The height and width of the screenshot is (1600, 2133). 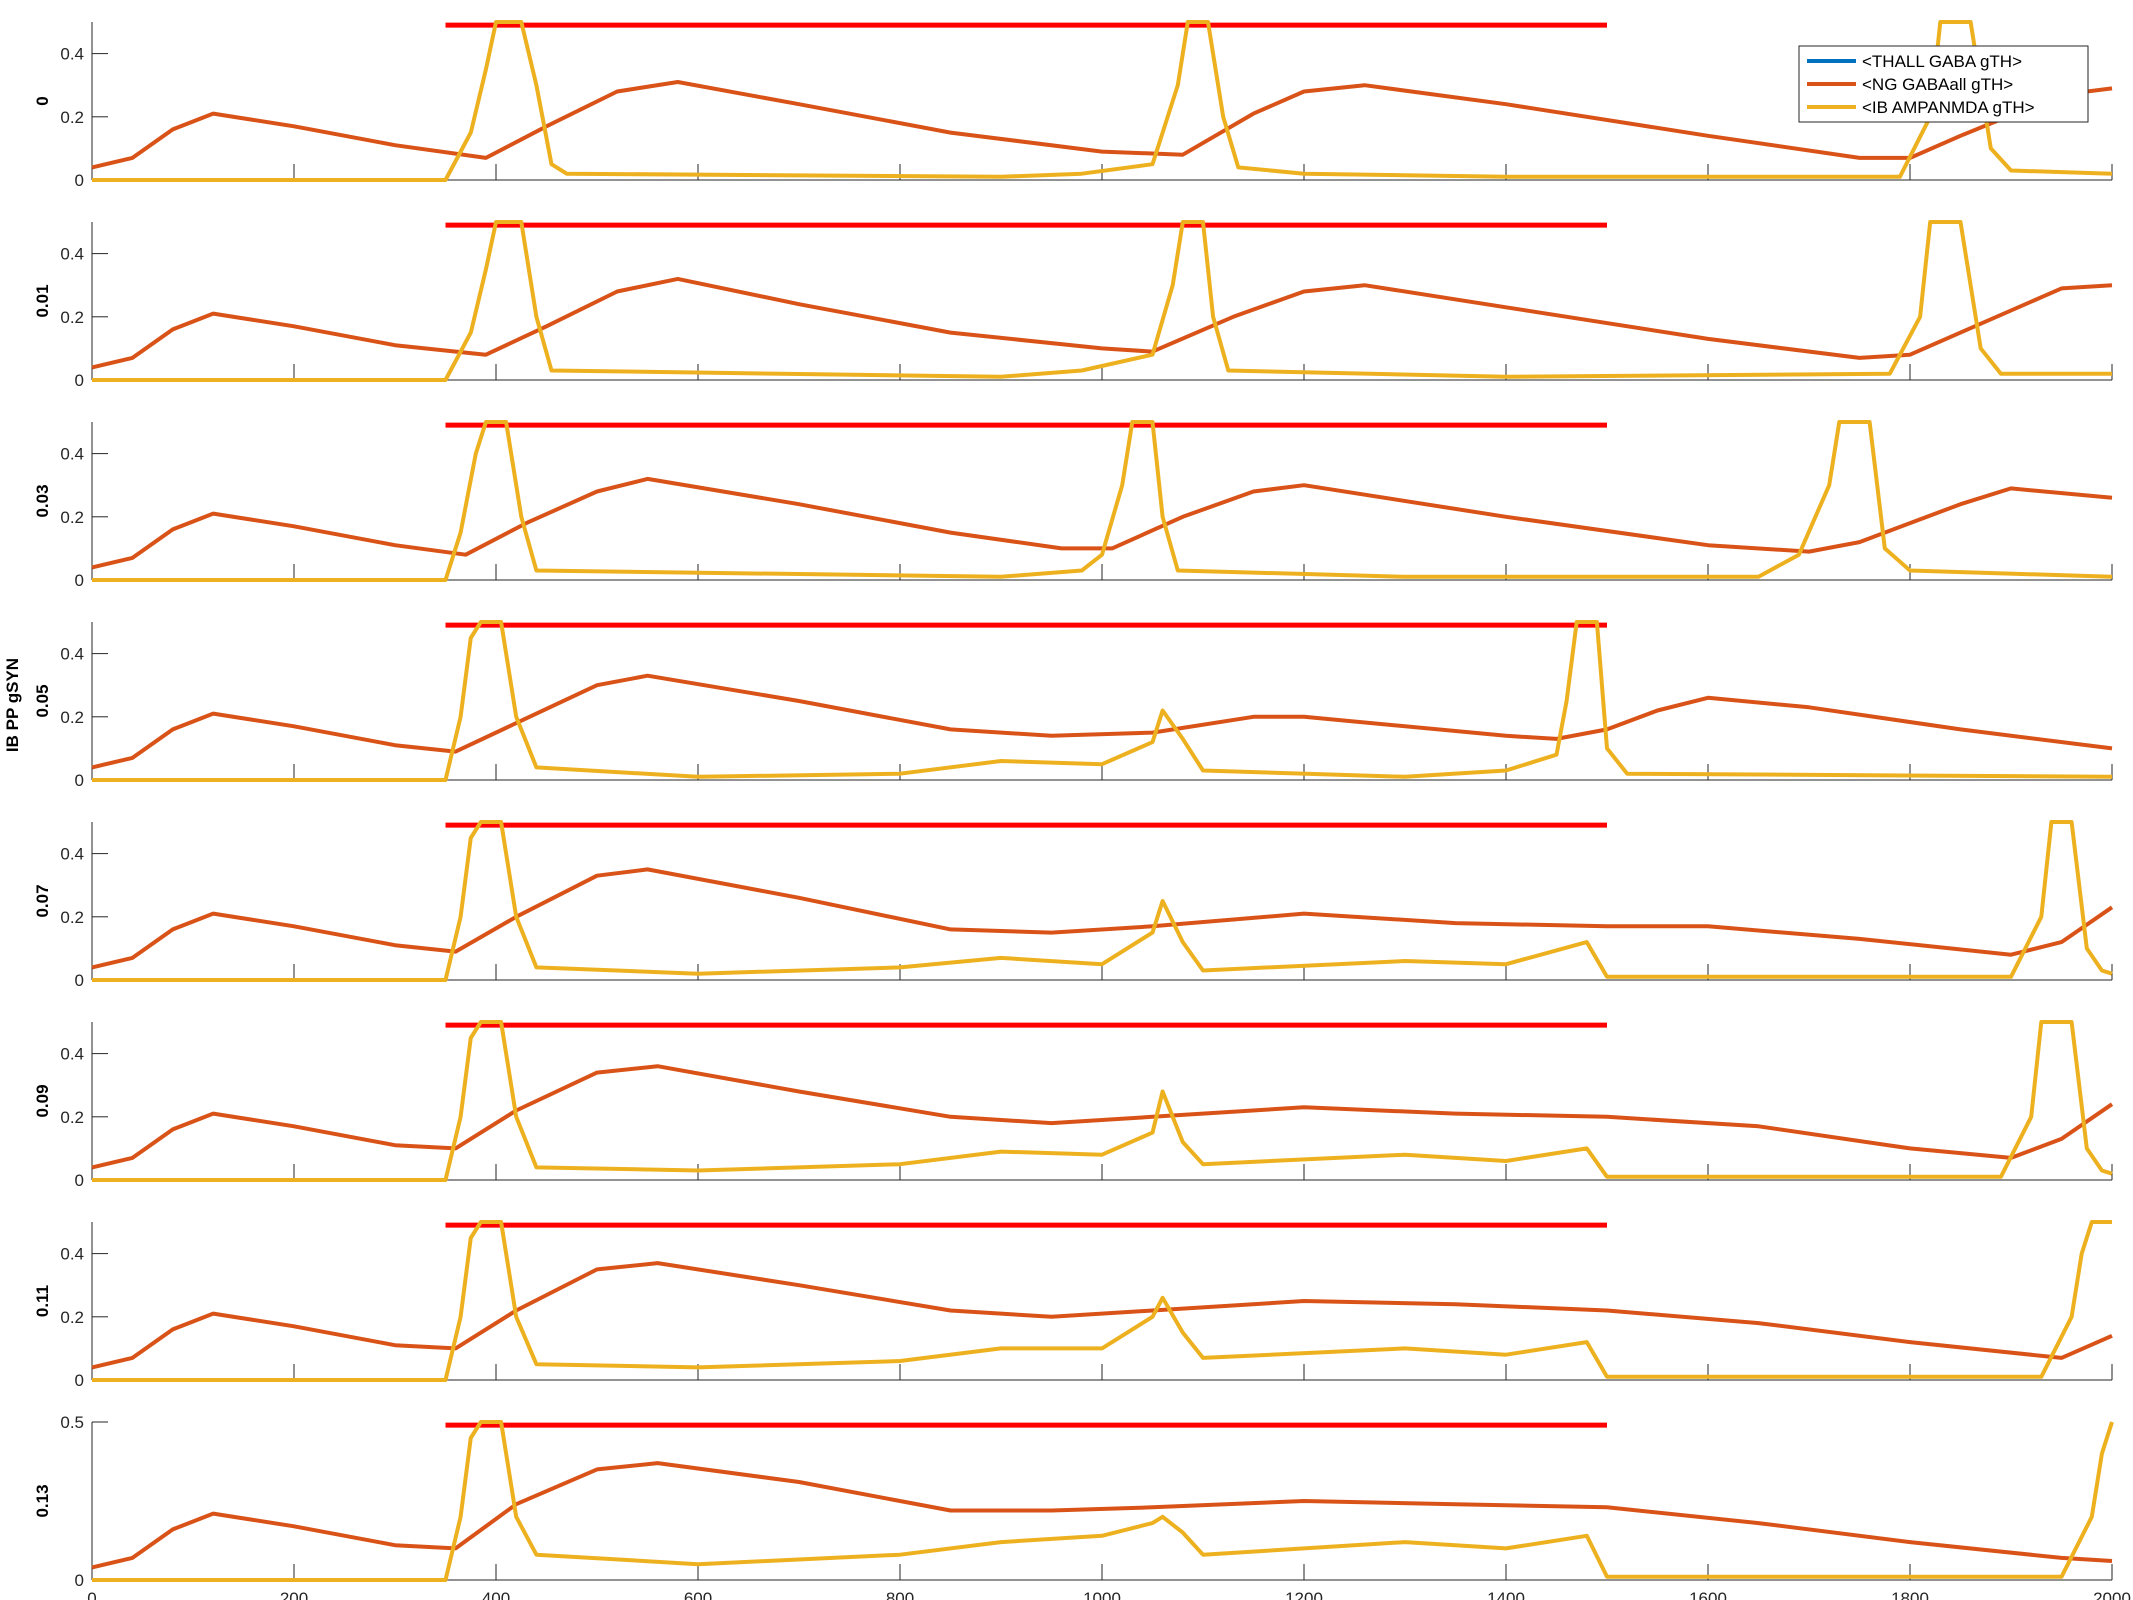 What do you see at coordinates (42, 1100) in the screenshot?
I see `panel-label: 0.09` at bounding box center [42, 1100].